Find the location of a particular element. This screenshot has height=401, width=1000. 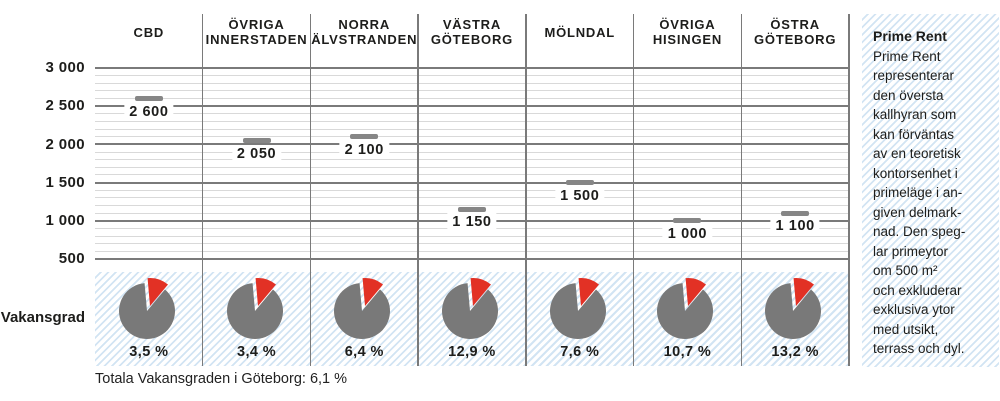

y-axis-tick-label: 1 000 is located at coordinates (65, 220).